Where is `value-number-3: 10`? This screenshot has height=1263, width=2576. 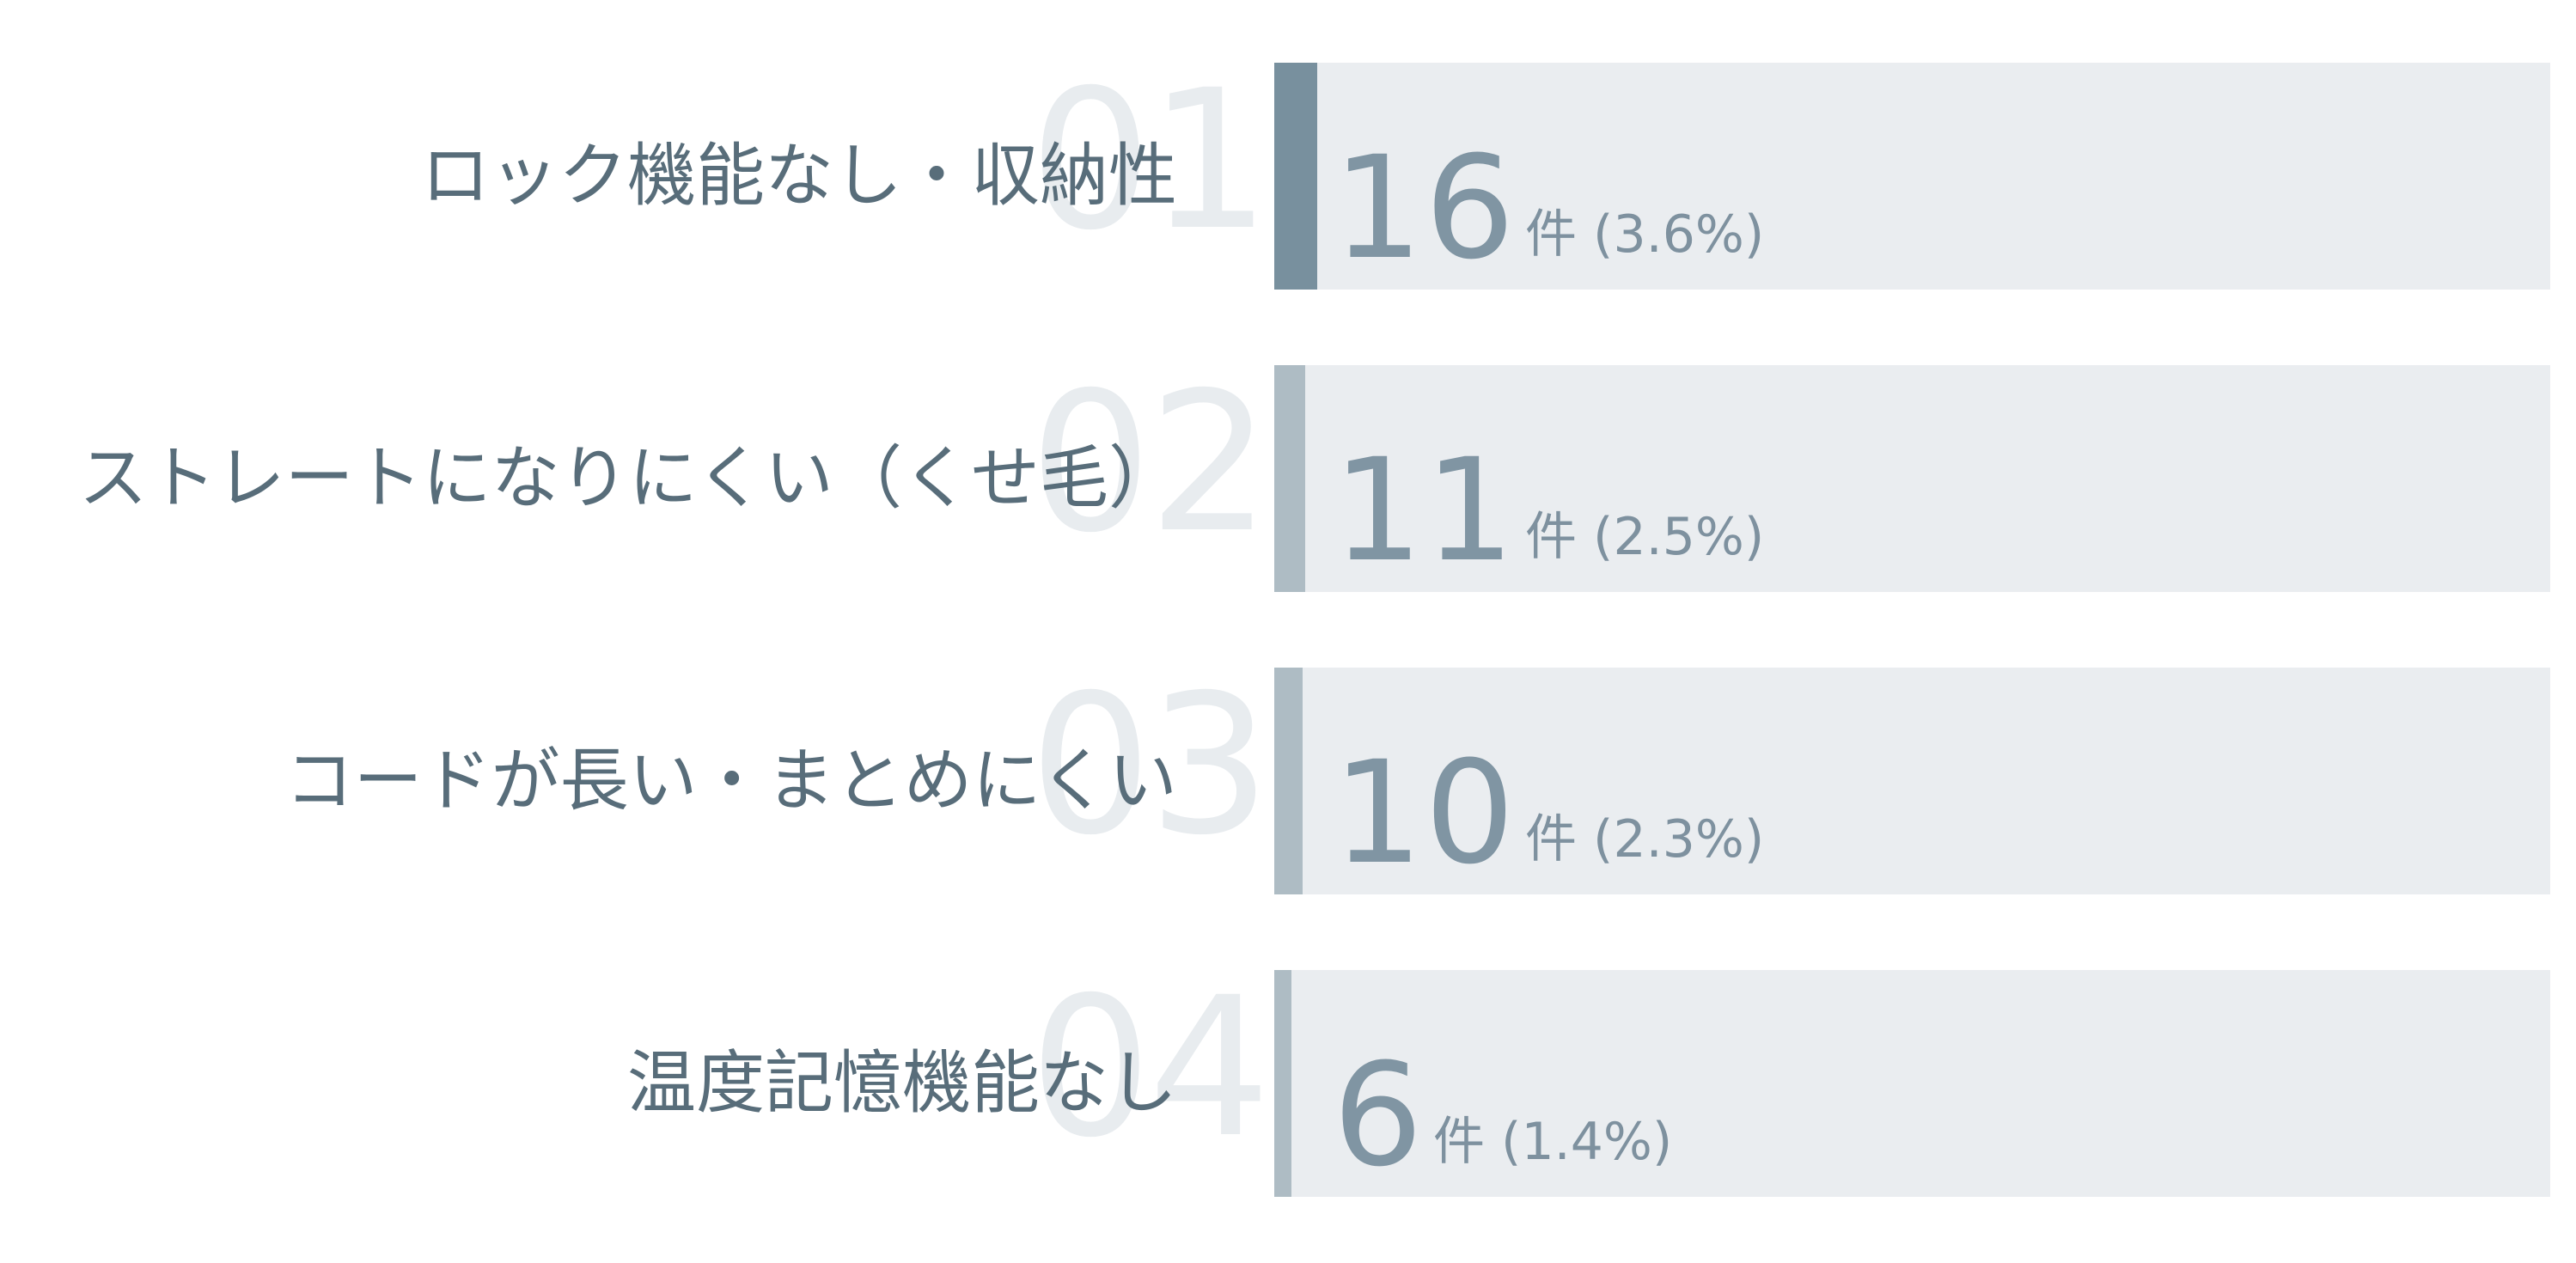
value-number-3: 10 is located at coordinates (1425, 813).